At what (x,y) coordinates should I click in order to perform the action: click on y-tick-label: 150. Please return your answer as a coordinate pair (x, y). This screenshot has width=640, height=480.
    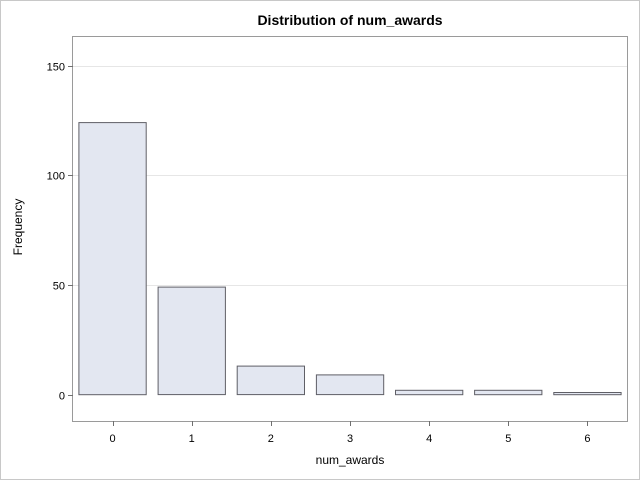
    Looking at the image, I should click on (56, 68).